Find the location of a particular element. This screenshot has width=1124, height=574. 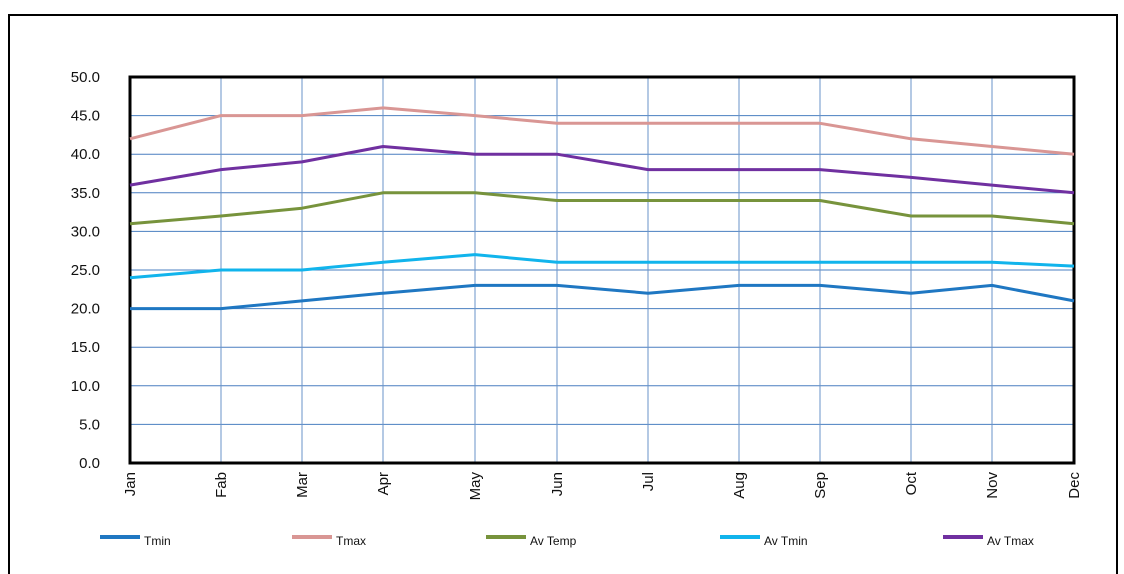

y-tick-label: 30.0 is located at coordinates (85, 231).